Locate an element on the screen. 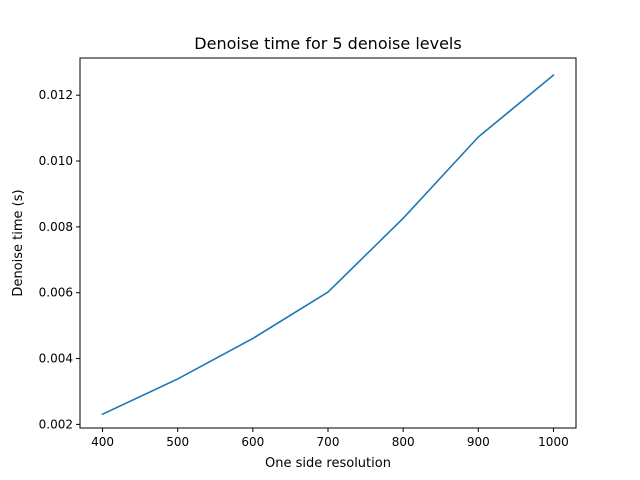  x-tick-label: 1000 is located at coordinates (553, 442).